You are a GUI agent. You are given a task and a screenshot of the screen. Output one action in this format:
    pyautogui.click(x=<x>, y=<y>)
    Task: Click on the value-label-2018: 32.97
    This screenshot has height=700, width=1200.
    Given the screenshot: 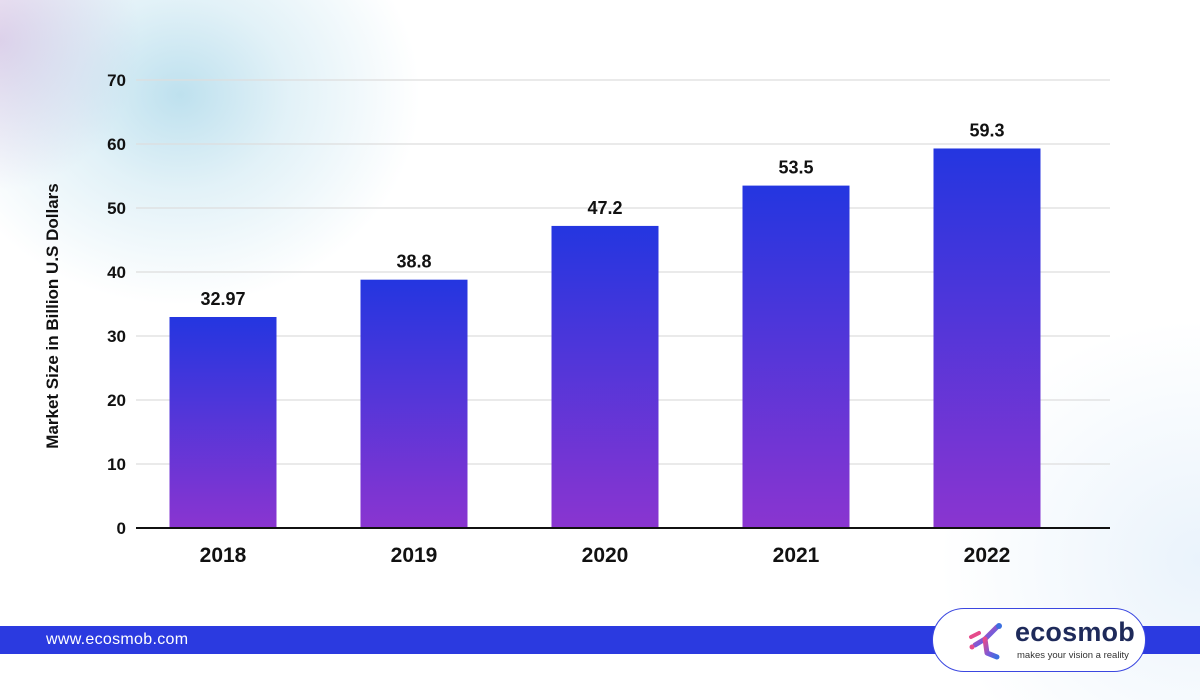 What is the action you would take?
    pyautogui.click(x=222, y=299)
    